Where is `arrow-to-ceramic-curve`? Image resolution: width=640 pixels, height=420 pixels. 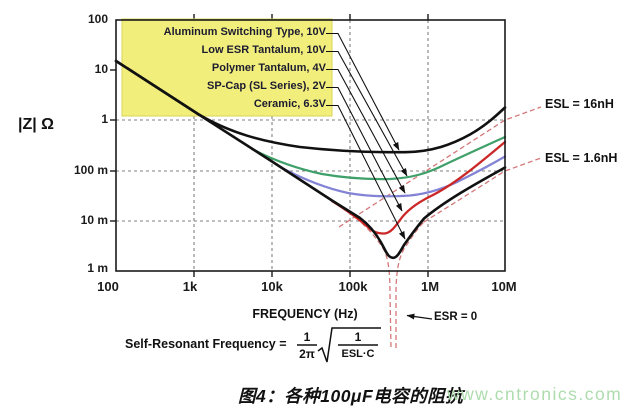
arrow-to-ceramic-curve is located at coordinates (366, 172).